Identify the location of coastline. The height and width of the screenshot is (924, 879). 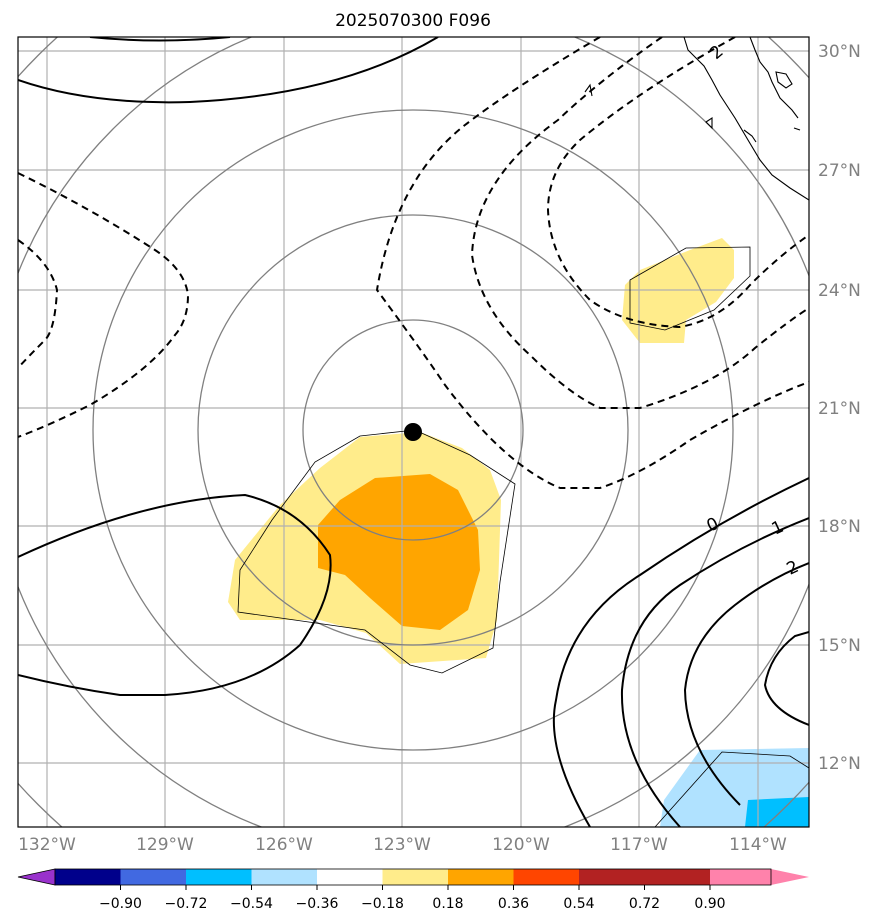
(696, 119).